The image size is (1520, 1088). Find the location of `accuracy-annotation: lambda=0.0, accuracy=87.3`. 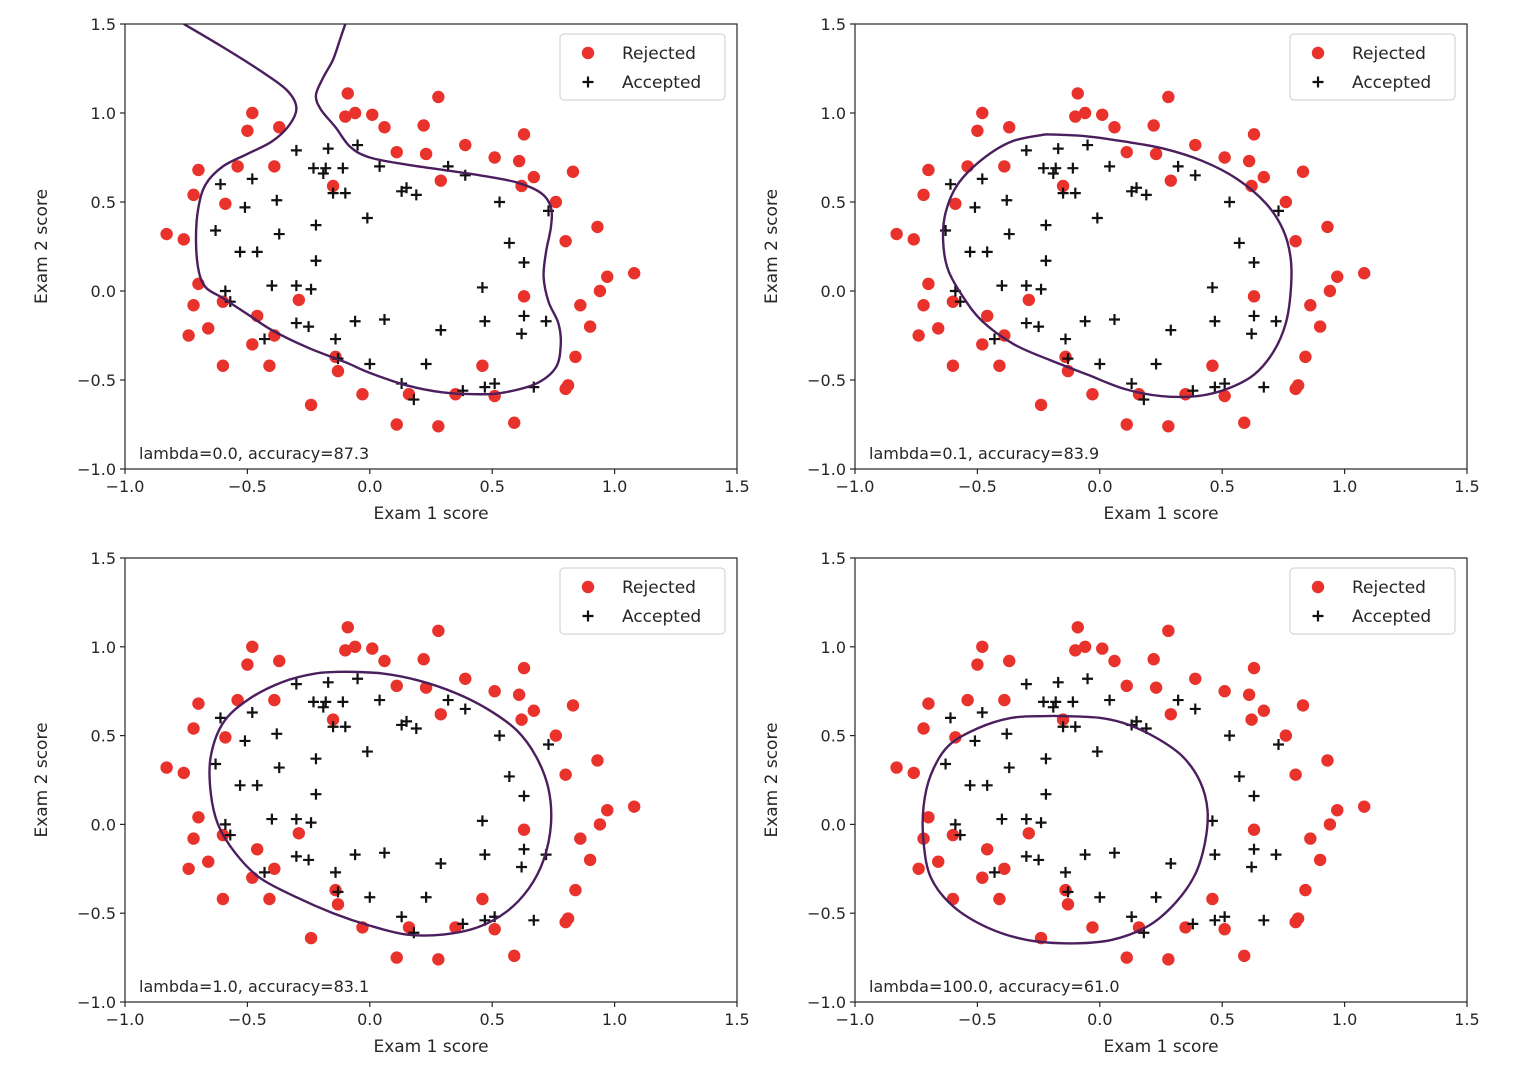

accuracy-annotation: lambda=0.0, accuracy=87.3 is located at coordinates (254, 453).